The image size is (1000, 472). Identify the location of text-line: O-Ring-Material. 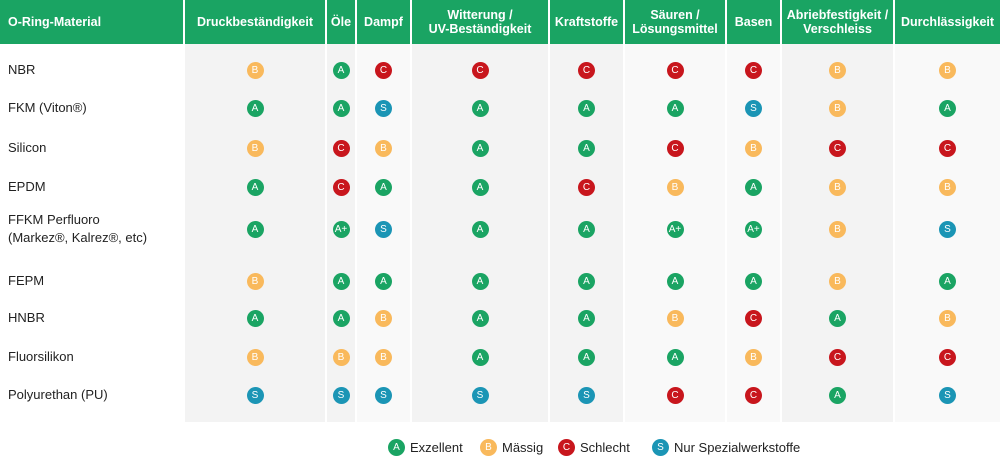
(55, 22).